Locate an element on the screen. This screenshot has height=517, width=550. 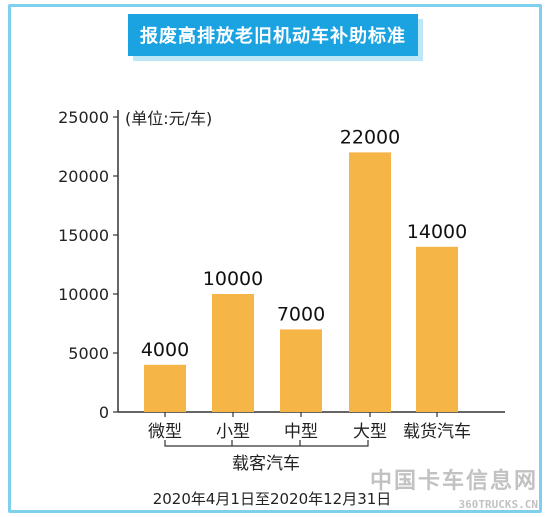
y-tick-label: 25000 is located at coordinates (83, 117).